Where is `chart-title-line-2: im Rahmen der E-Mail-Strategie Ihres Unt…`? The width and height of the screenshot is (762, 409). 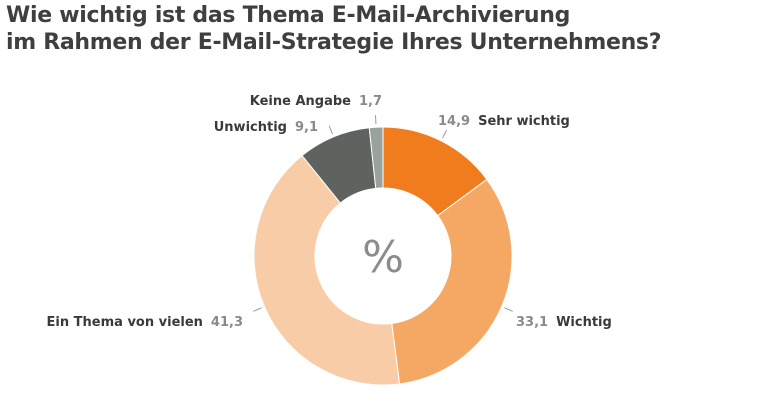 chart-title-line-2: im Rahmen der E-Mail-Strategie Ihres Unt… is located at coordinates (334, 42).